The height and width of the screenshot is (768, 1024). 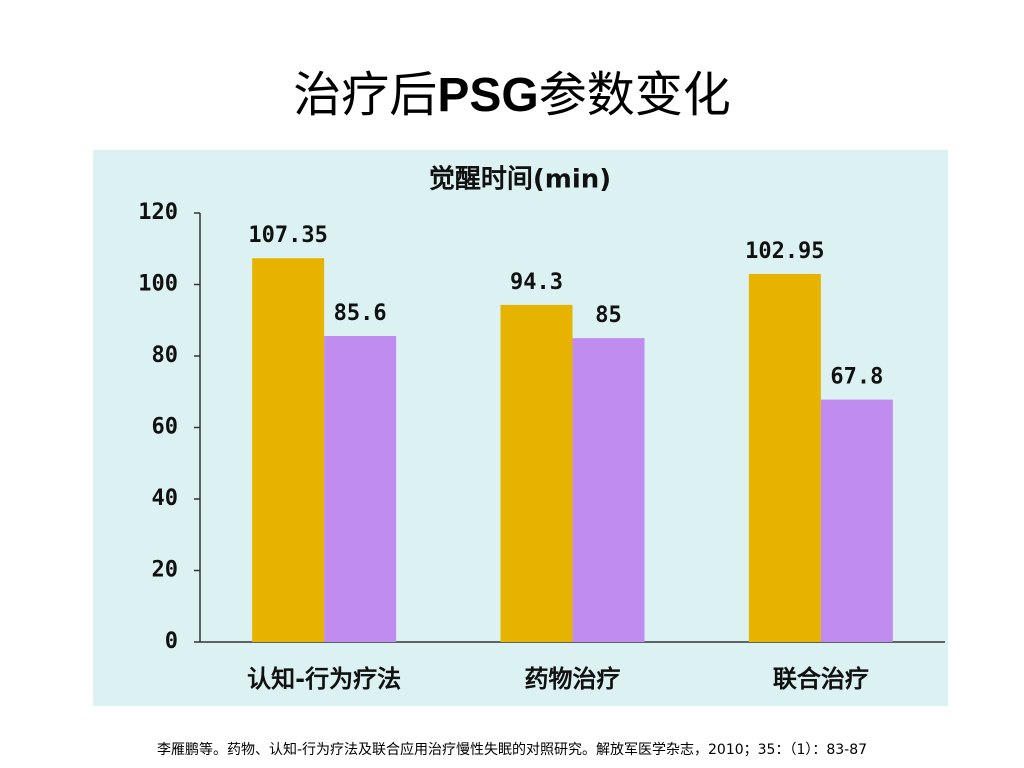 I want to click on x-tick-label: 联合治疗, so click(x=821, y=679).